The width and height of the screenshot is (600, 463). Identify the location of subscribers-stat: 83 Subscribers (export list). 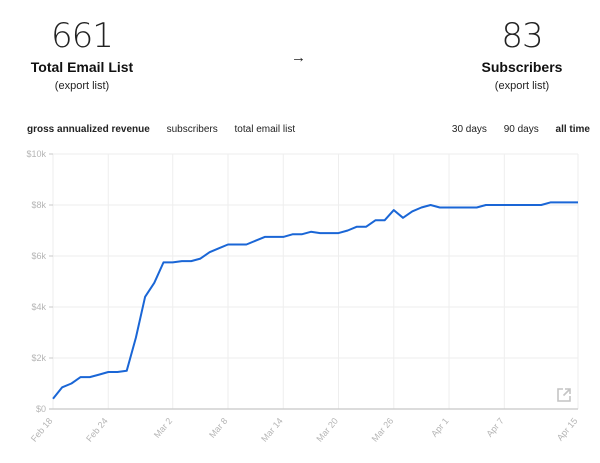
(511, 53).